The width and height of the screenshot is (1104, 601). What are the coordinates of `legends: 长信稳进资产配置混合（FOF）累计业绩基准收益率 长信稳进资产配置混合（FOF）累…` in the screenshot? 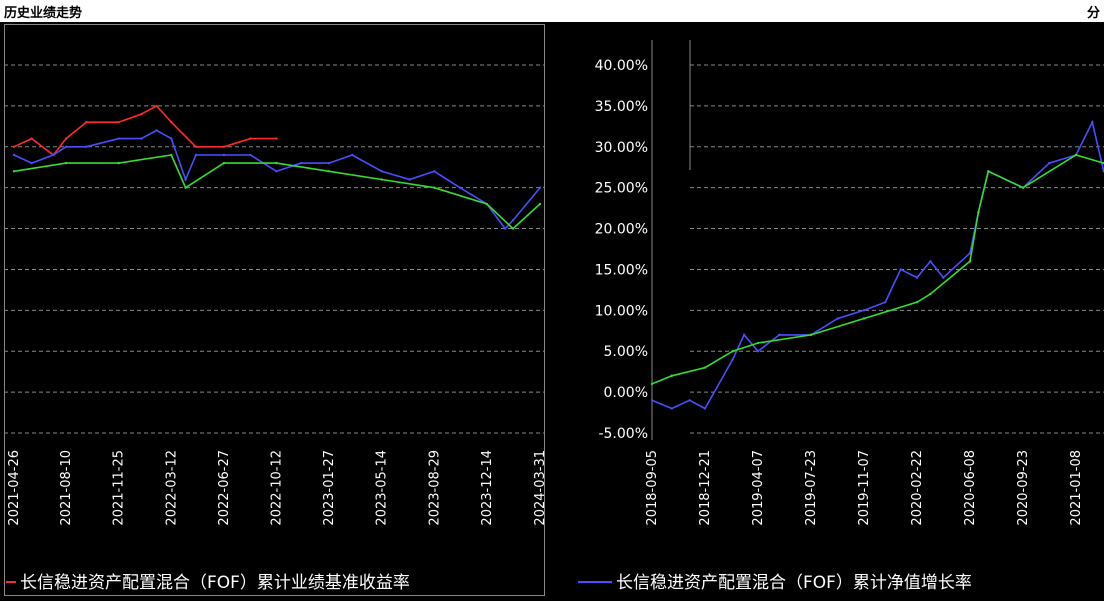 It's located at (489, 583).